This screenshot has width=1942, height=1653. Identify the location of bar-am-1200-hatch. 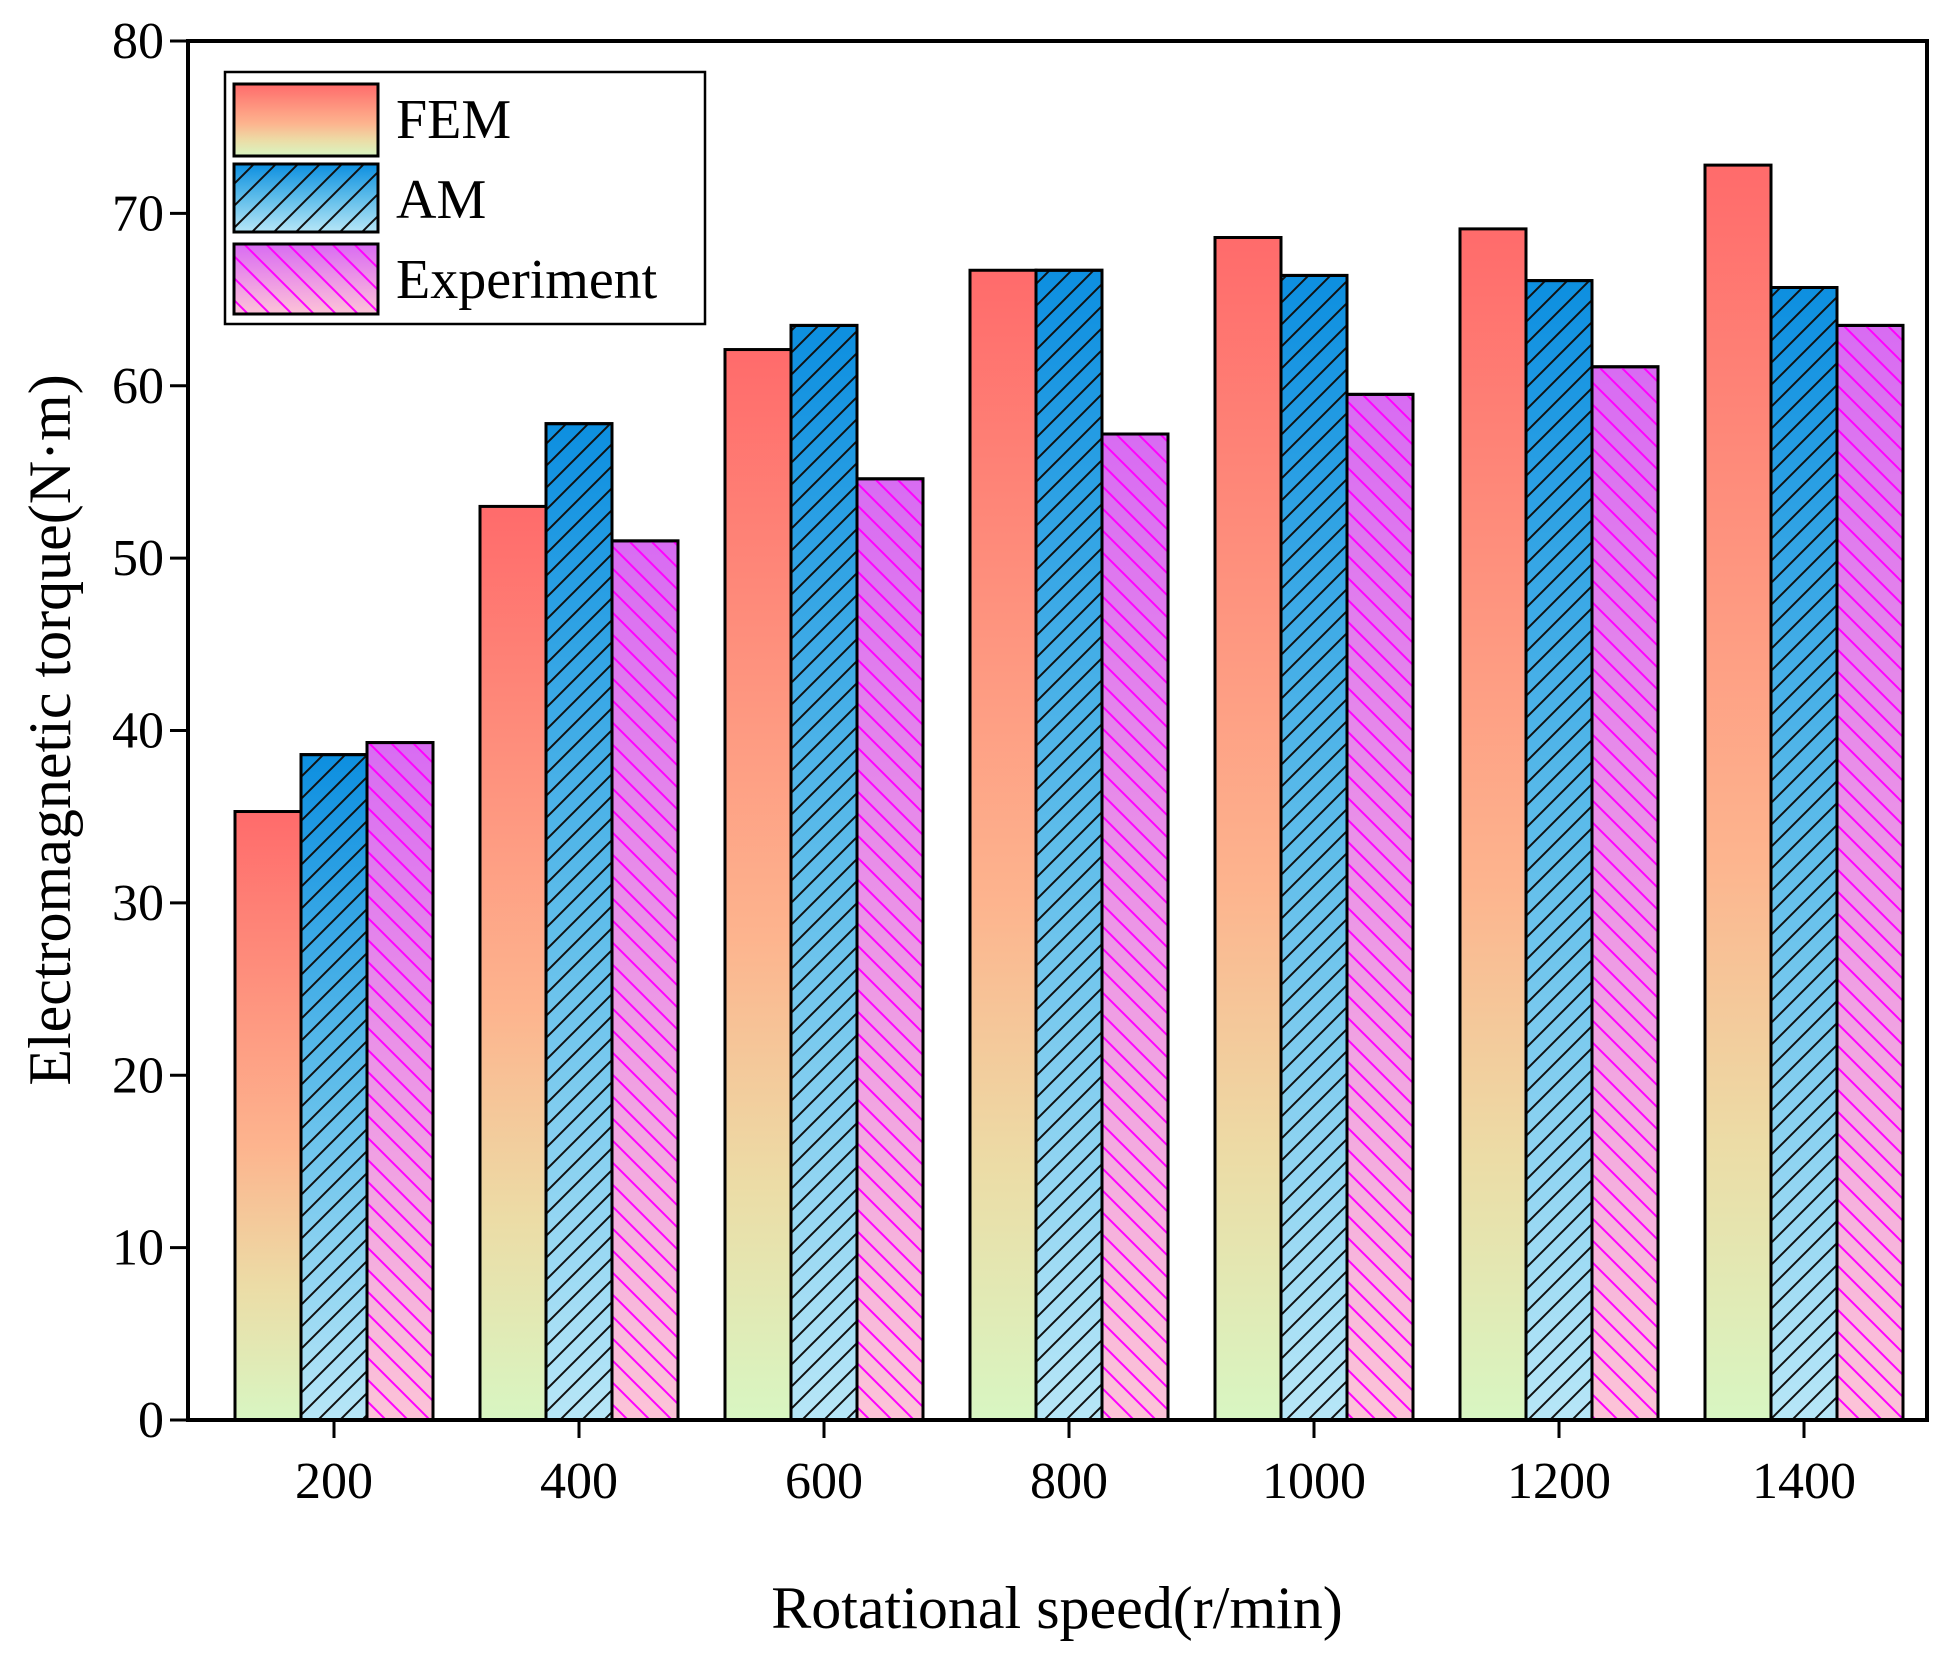
(1559, 850).